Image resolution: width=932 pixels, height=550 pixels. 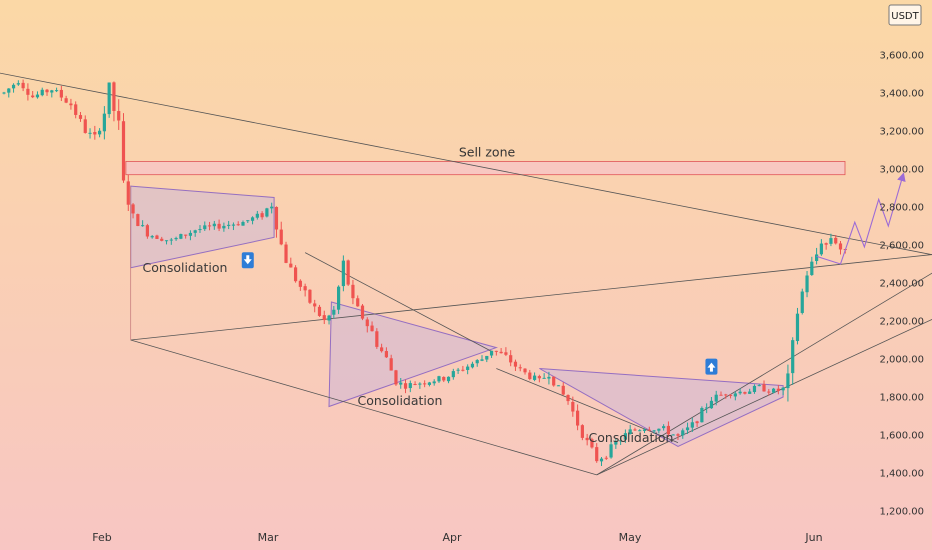 I want to click on currency-badge: USDT, so click(x=905, y=15).